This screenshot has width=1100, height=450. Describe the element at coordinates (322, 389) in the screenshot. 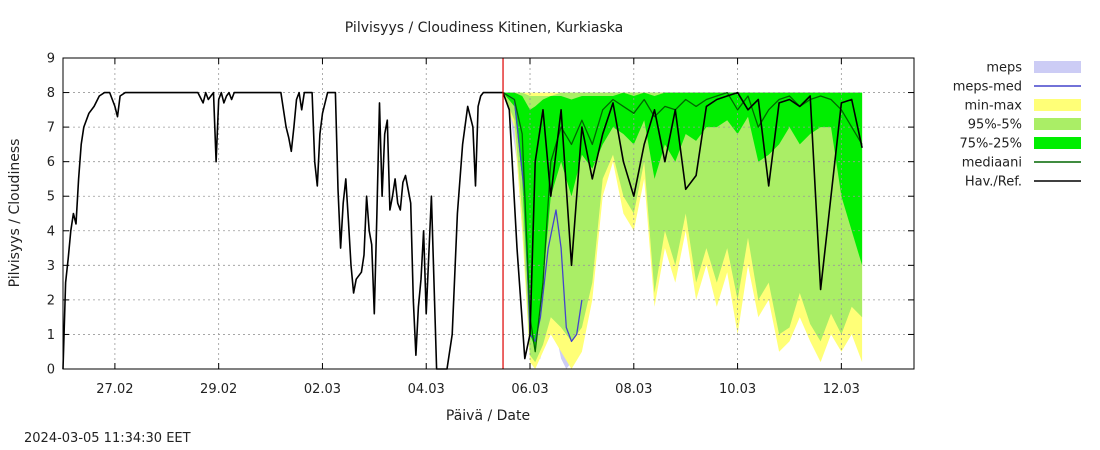

I see `x-tick-label: 02.03` at that location.